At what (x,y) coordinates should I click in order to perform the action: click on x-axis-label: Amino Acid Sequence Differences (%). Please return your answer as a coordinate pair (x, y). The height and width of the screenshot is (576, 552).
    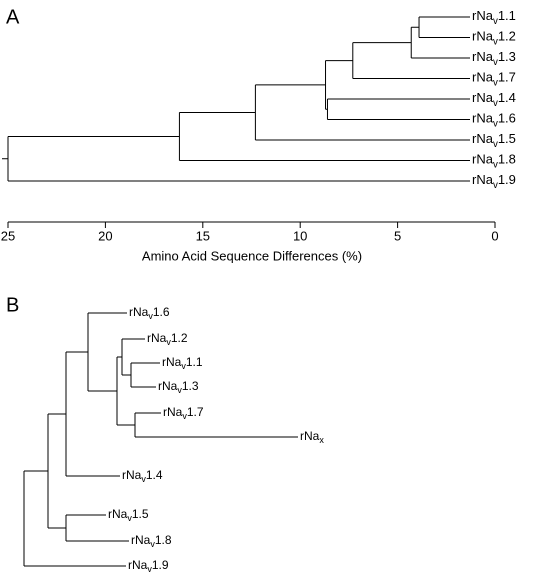
    Looking at the image, I should click on (252, 255).